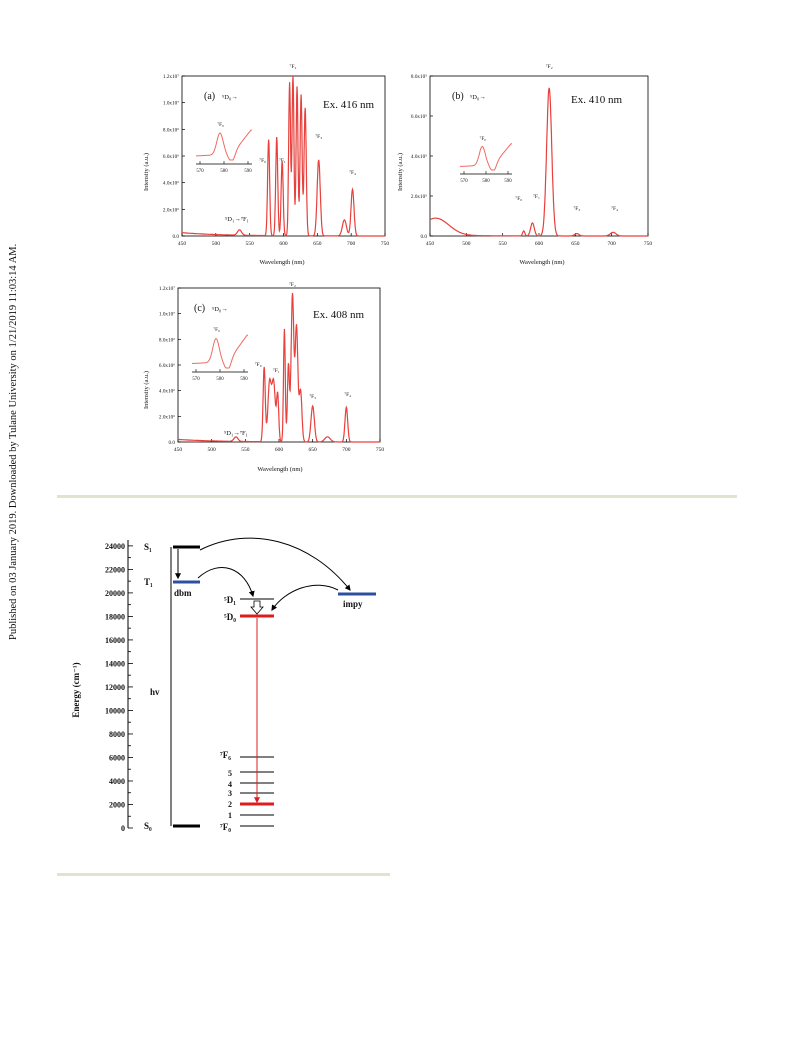  I want to click on f6-label: ⁷F₆, so click(225, 755).